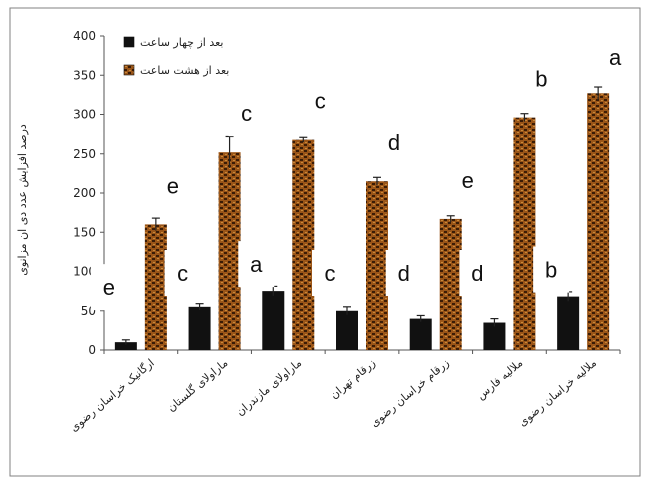  What do you see at coordinates (129, 70) in the screenshot?
I see `legend-item-8h-swatch` at bounding box center [129, 70].